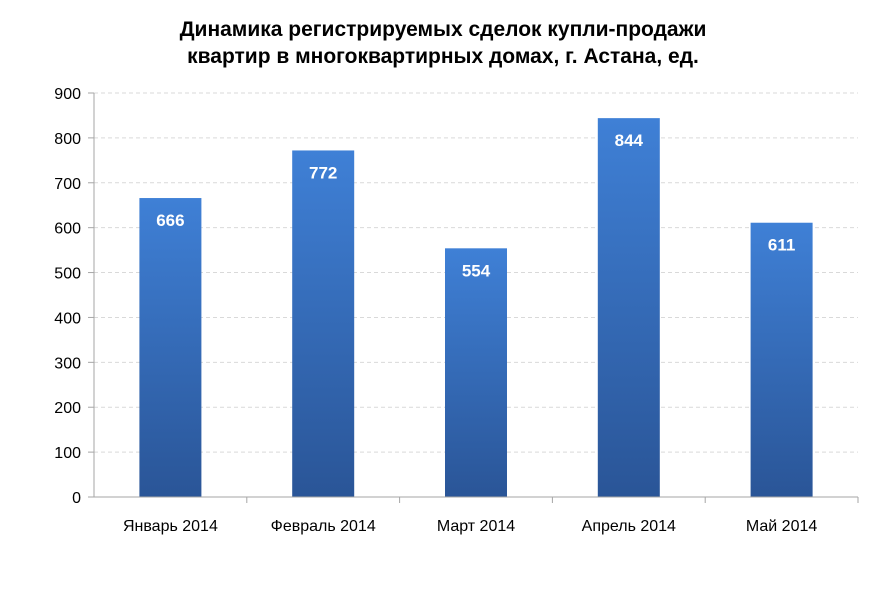 The height and width of the screenshot is (591, 886). I want to click on y-tick-label: 600, so click(67, 229).